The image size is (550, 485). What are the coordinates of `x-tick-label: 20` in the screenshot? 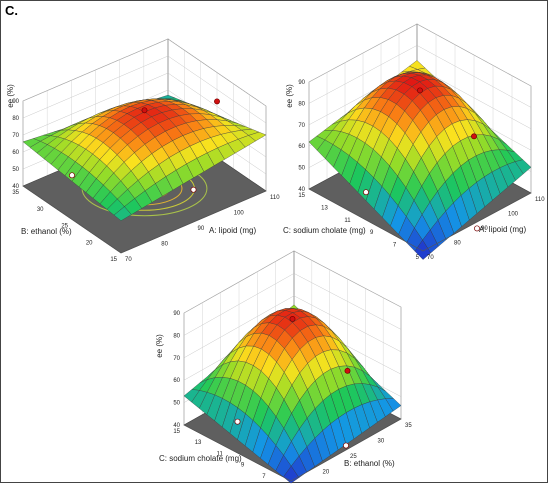 It's located at (326, 473).